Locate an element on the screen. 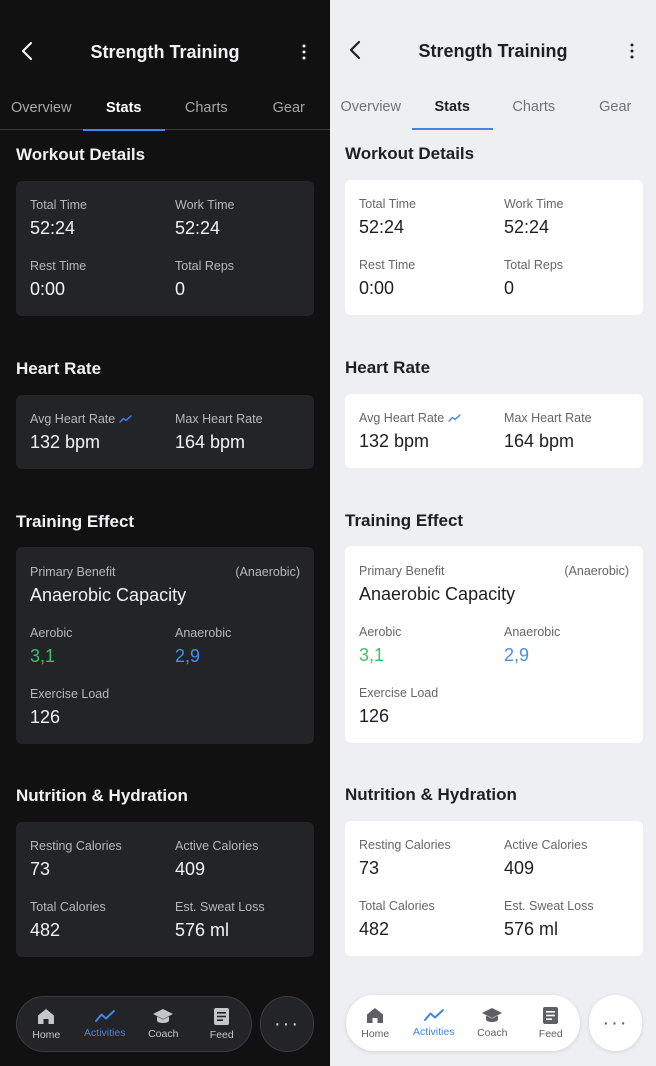 The width and height of the screenshot is (656, 1066). total-reps-label: Total Reps is located at coordinates (534, 265).